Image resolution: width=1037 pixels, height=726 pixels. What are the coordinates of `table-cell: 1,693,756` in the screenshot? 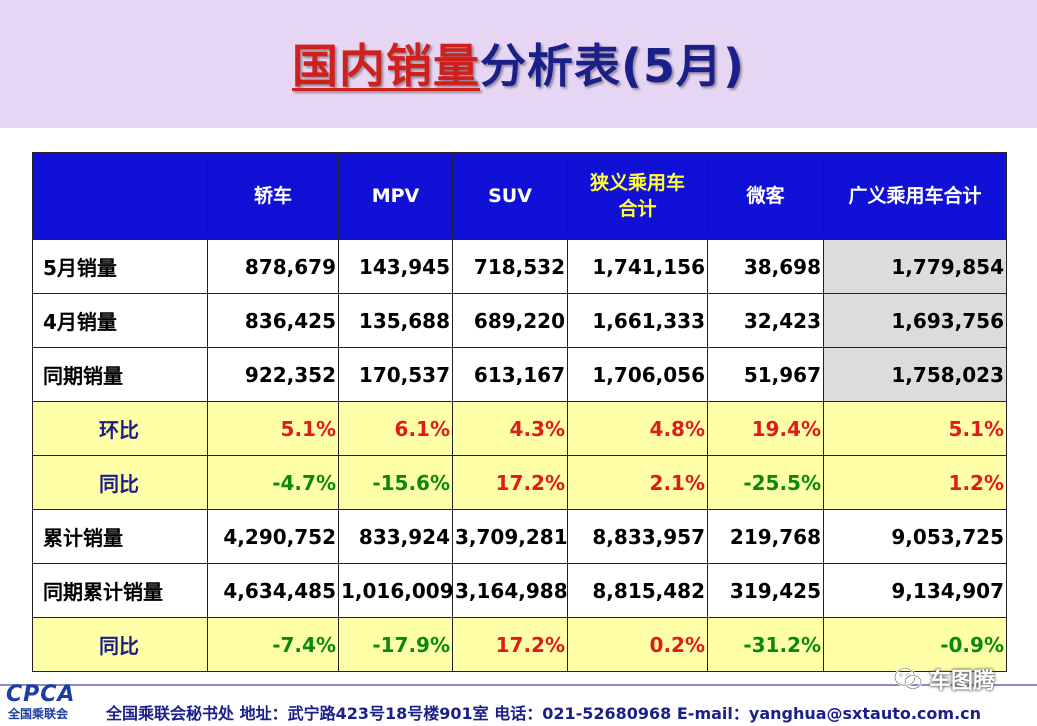 It's located at (915, 320).